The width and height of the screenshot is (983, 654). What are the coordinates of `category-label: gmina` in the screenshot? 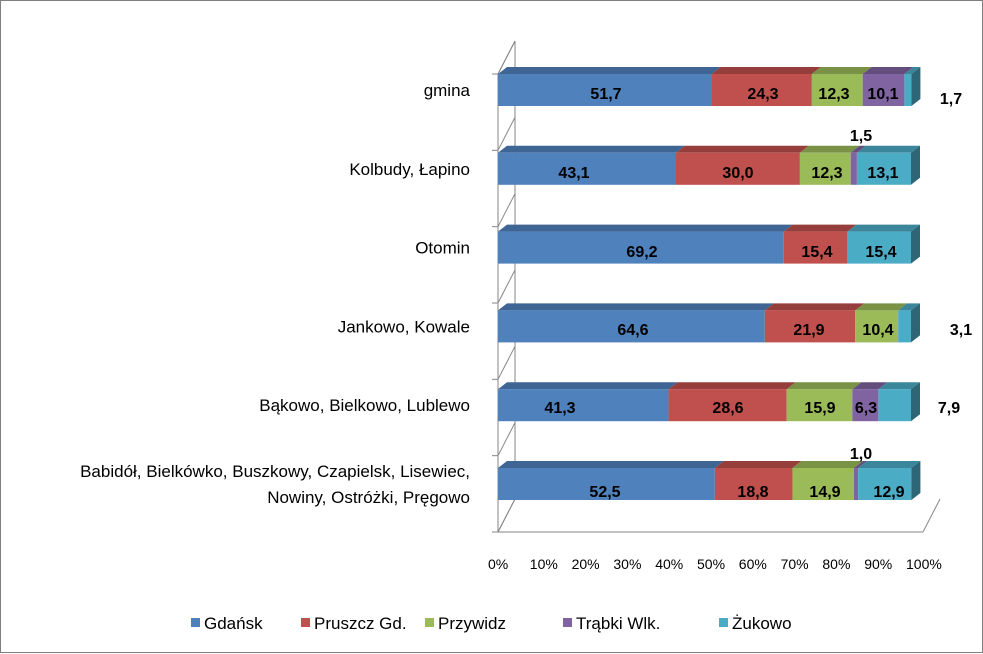 It's located at (447, 90).